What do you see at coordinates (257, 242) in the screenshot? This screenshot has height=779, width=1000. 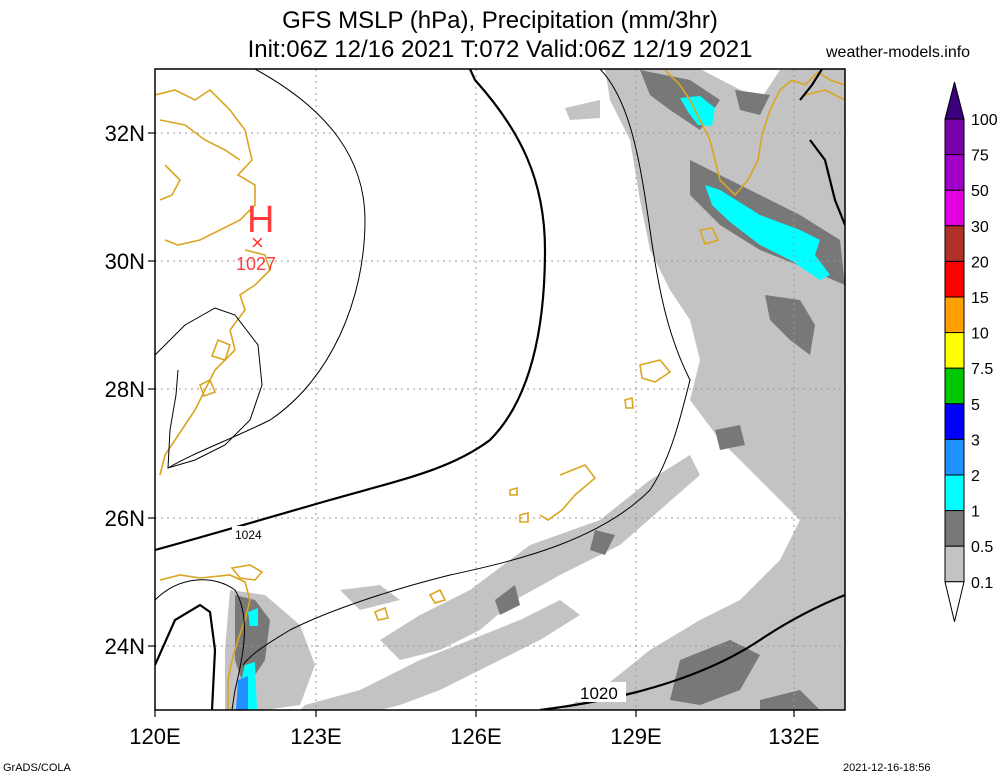 I see `high-pressure-marker: ×` at bounding box center [257, 242].